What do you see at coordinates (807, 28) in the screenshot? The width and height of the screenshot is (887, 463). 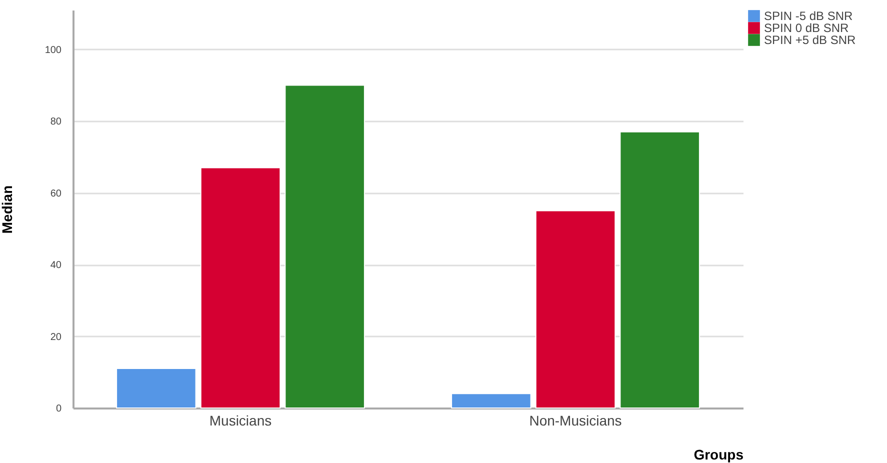 I see `legend-label: SPIN 0 dB SNR` at bounding box center [807, 28].